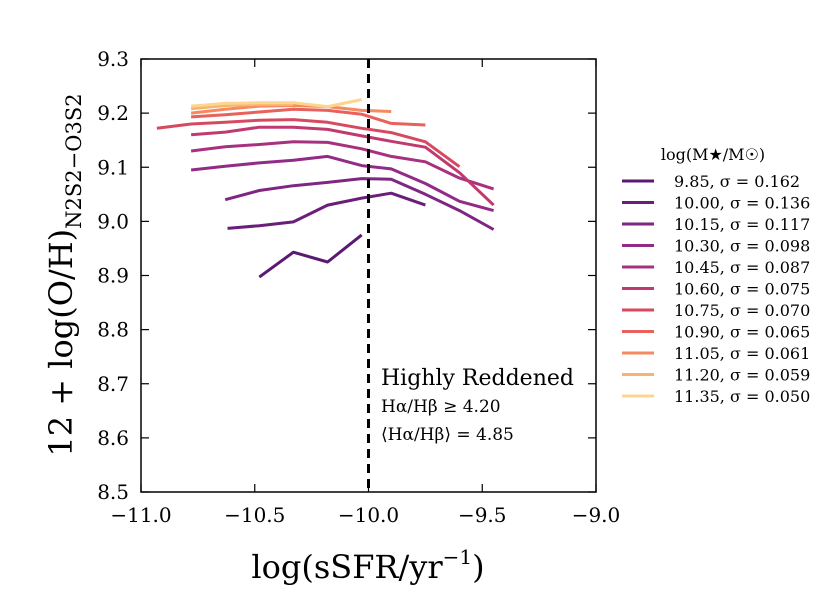  I want to click on legend-entry: 10.45, σ = 0.087, so click(742, 267).